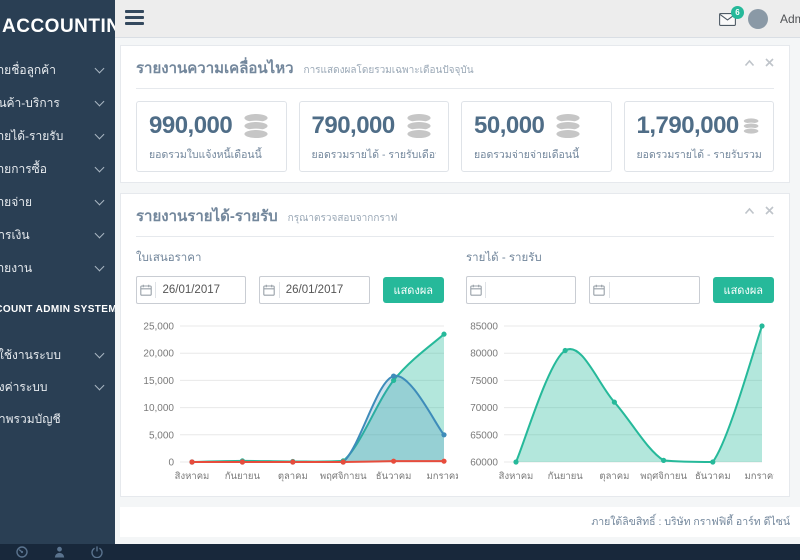  Describe the element at coordinates (57, 200) in the screenshot. I see `sidebar-item-expenses: รายจ่าย` at that location.